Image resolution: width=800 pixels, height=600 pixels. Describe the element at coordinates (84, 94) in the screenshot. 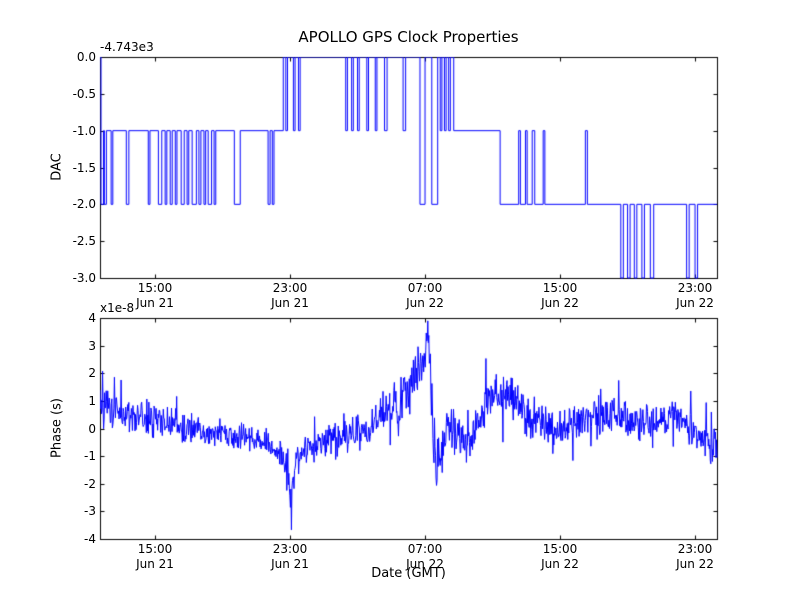

I see `dac-y-tick-label: -0.5` at that location.